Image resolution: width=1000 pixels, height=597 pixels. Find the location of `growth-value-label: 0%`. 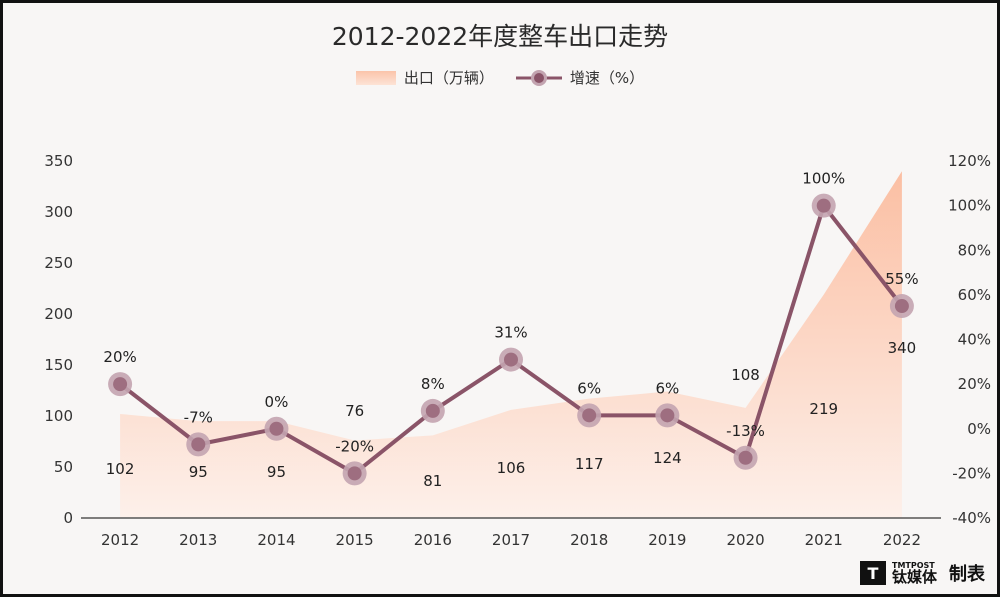

growth-value-label: 0% is located at coordinates (277, 402).